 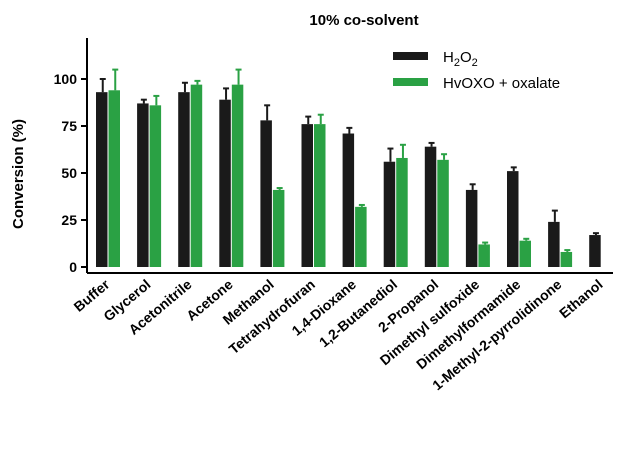 I want to click on x-tick-label: Ethanol, so click(x=581, y=298).